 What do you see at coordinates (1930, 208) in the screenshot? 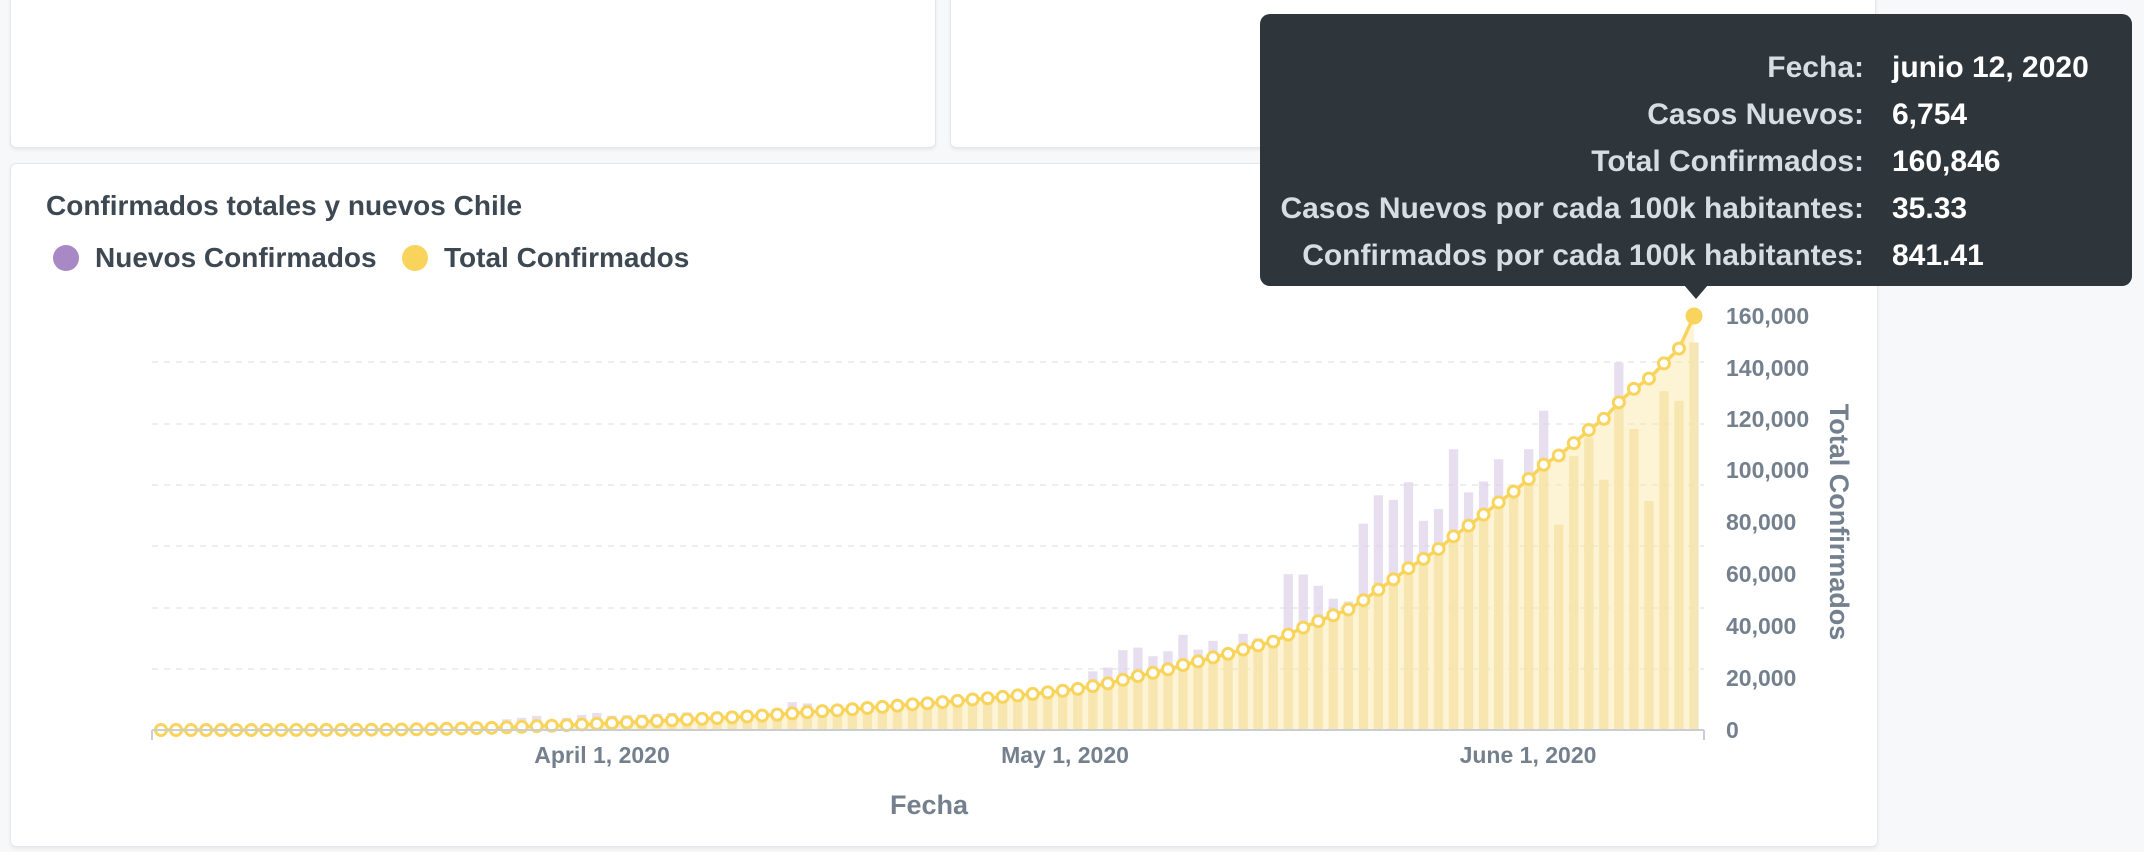
I see `tooltip-value: 35.33` at bounding box center [1930, 208].